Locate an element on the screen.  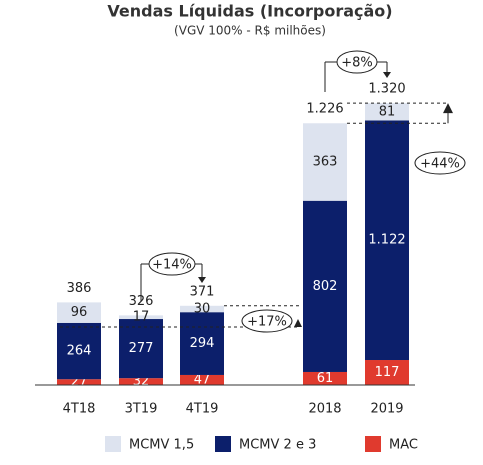
total-label: 1.320 is located at coordinates (386, 89).